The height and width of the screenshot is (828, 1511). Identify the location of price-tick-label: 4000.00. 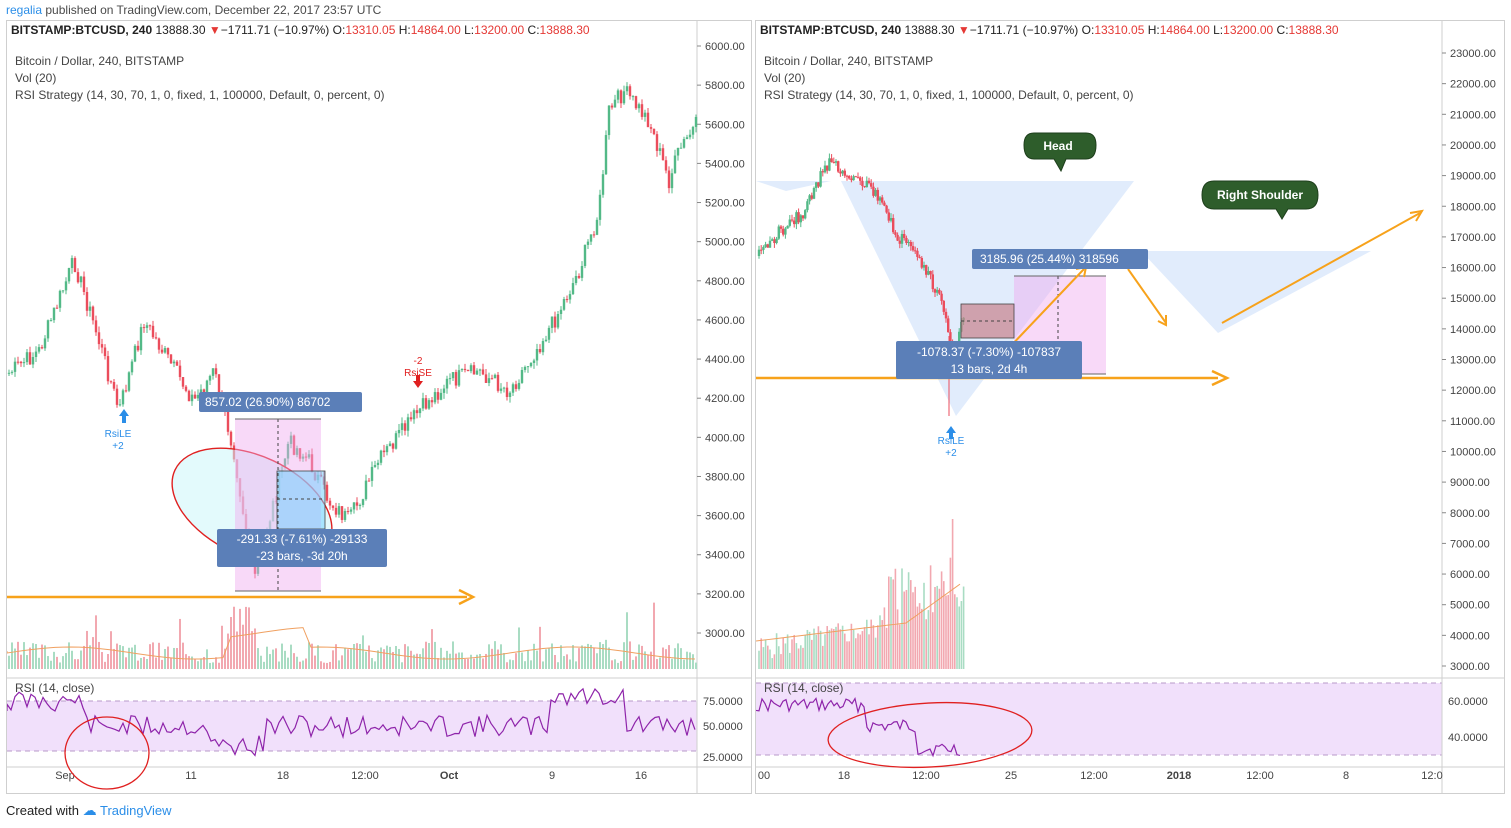
(725, 438).